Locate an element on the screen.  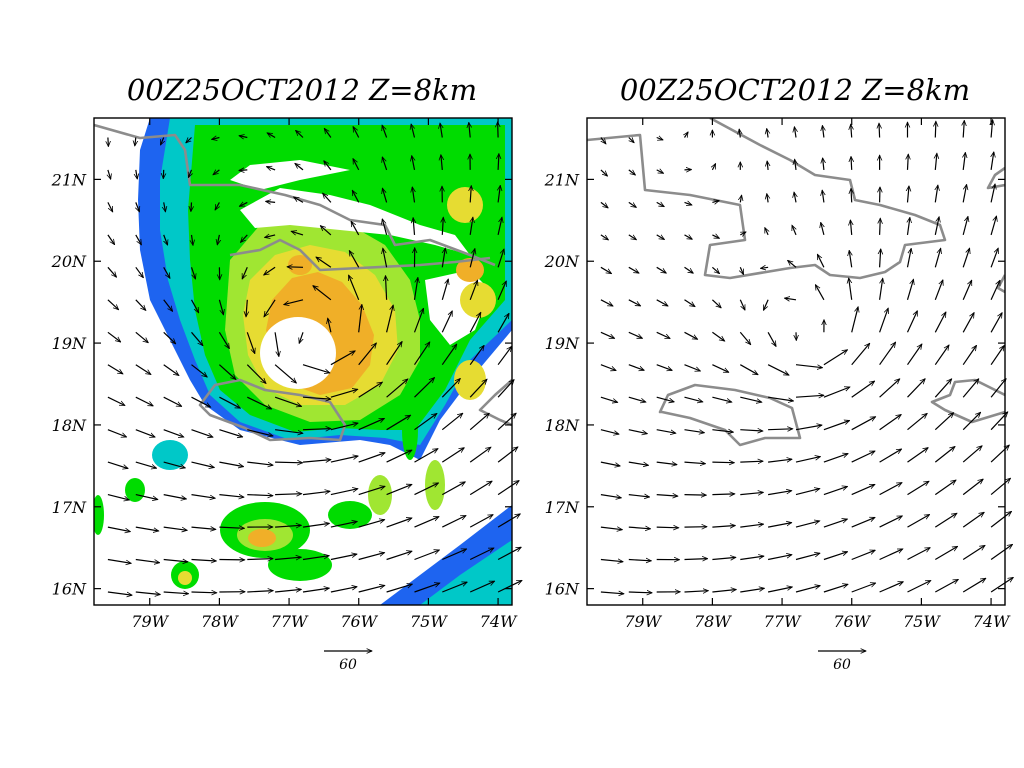
lon-tick-label: 79W is located at coordinates (643, 621).